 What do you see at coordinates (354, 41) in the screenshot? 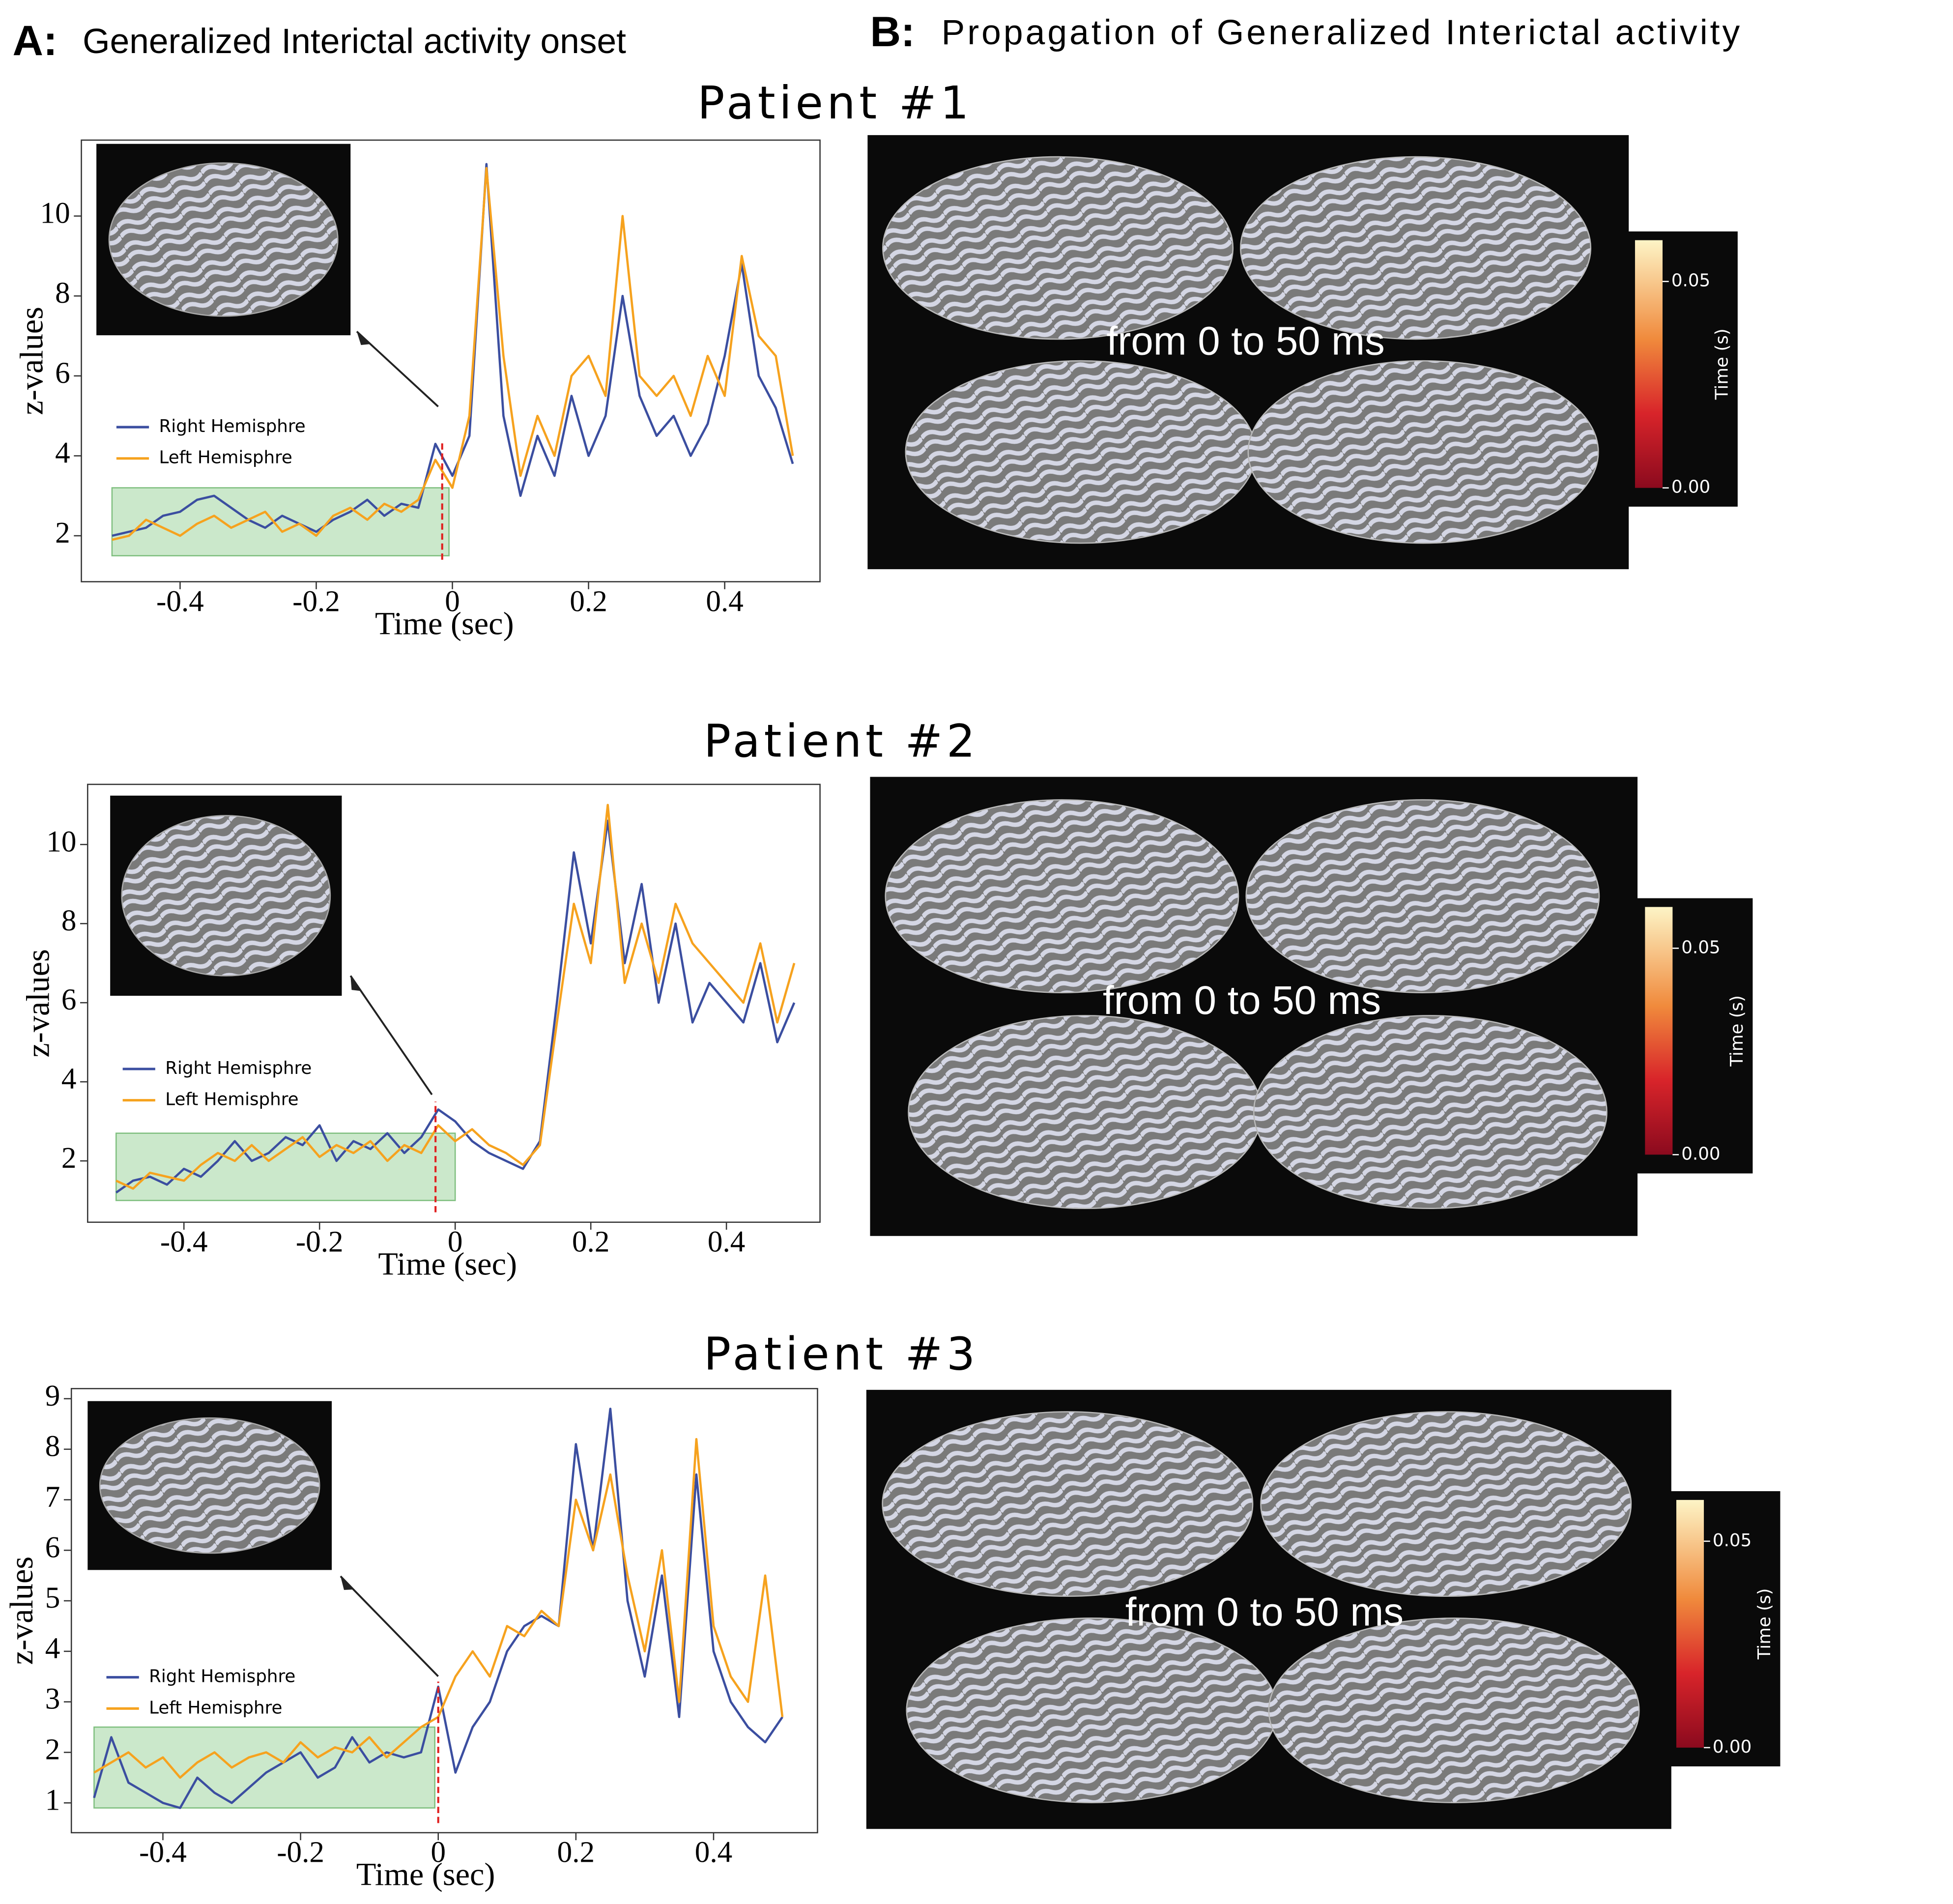
I see `panel-title: Generalized Interictal activity onset` at bounding box center [354, 41].